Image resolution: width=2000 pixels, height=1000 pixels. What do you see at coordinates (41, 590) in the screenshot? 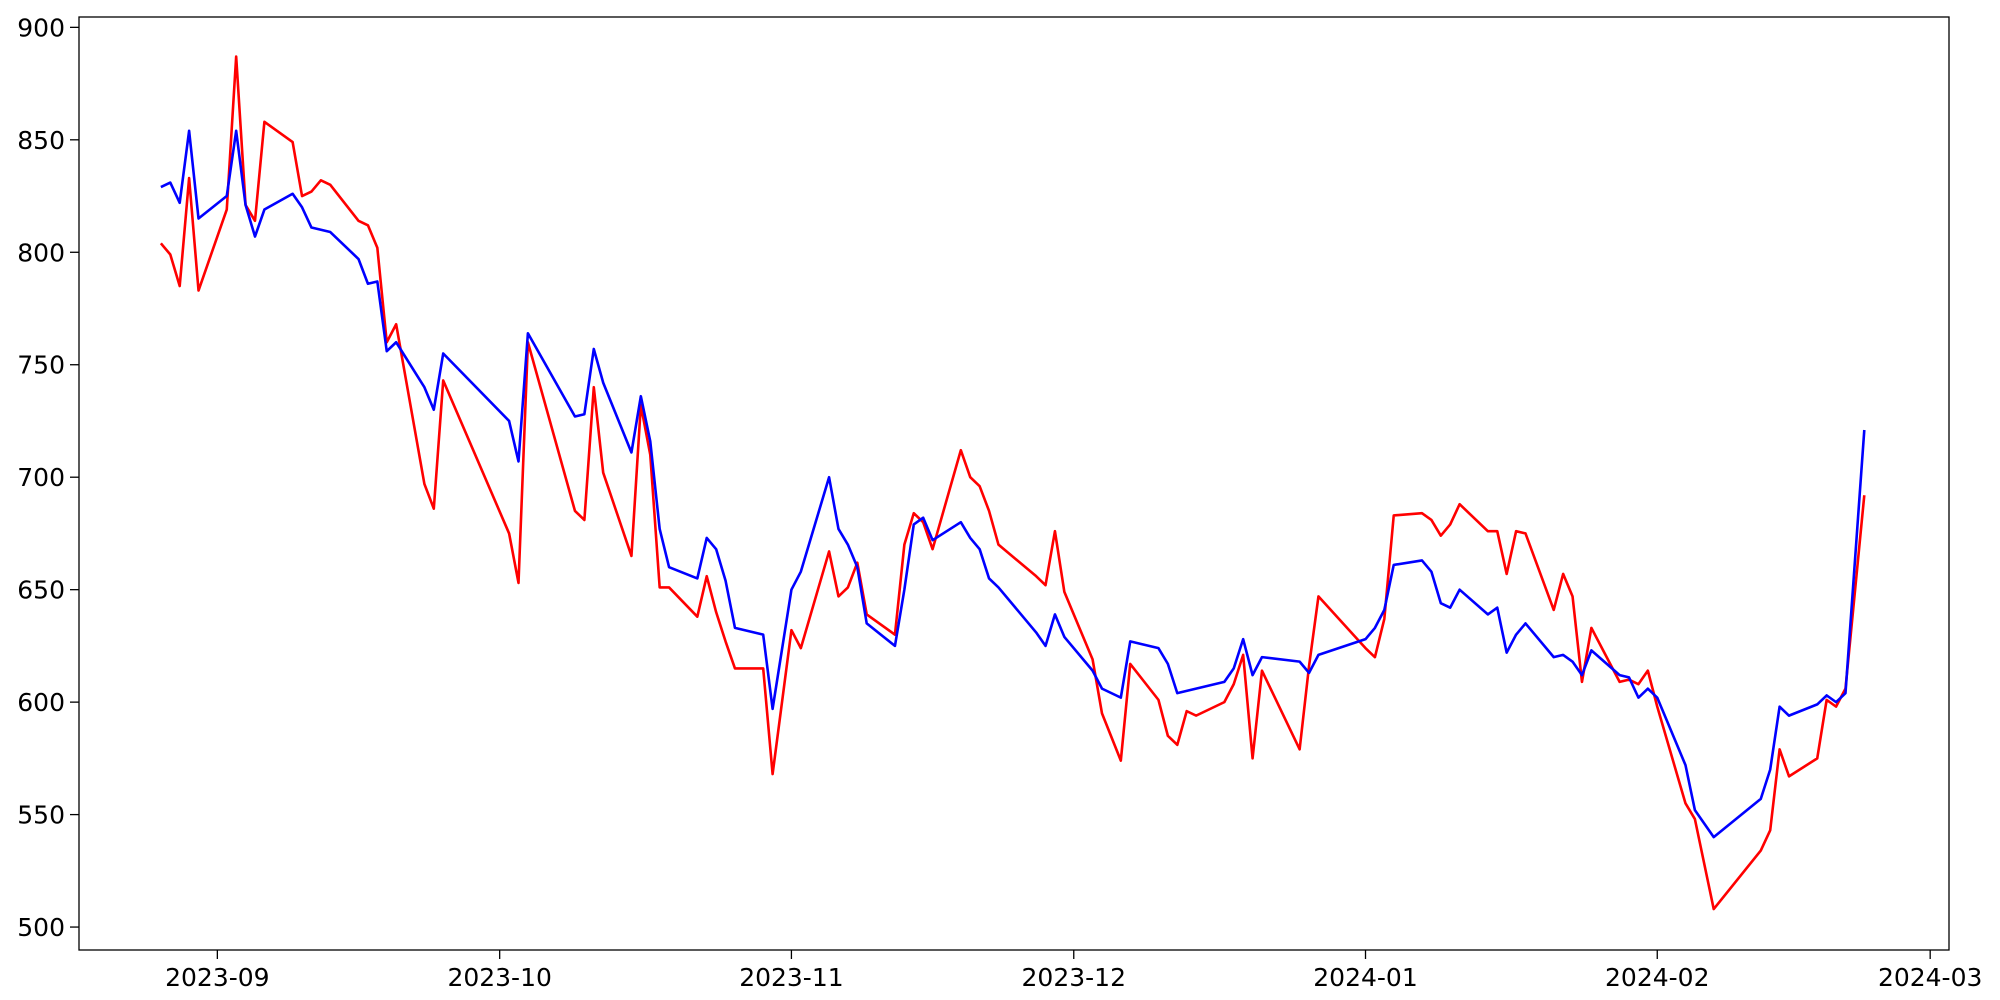
I see `y-tick-label: 650` at bounding box center [41, 590].